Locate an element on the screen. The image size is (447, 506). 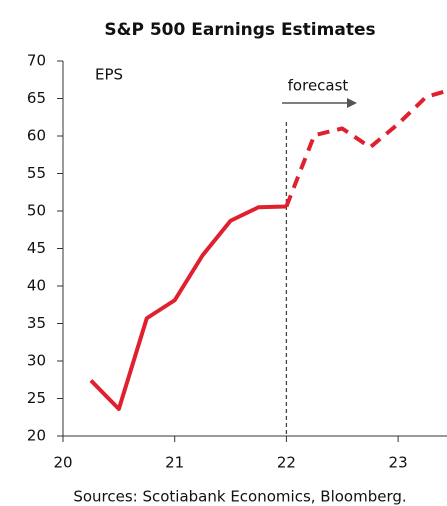
y-axis-label: EPS is located at coordinates (109, 75).